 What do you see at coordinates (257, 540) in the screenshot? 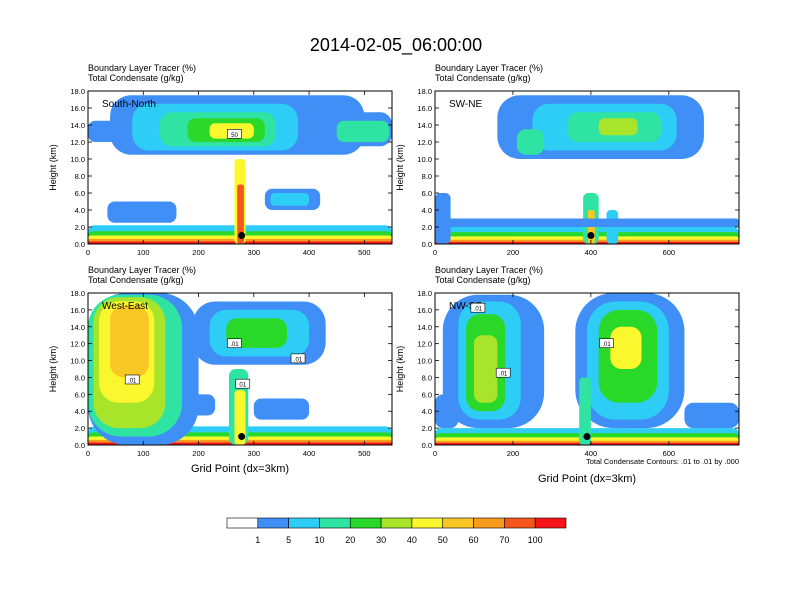
I see `colorbar-label: 1` at bounding box center [257, 540].